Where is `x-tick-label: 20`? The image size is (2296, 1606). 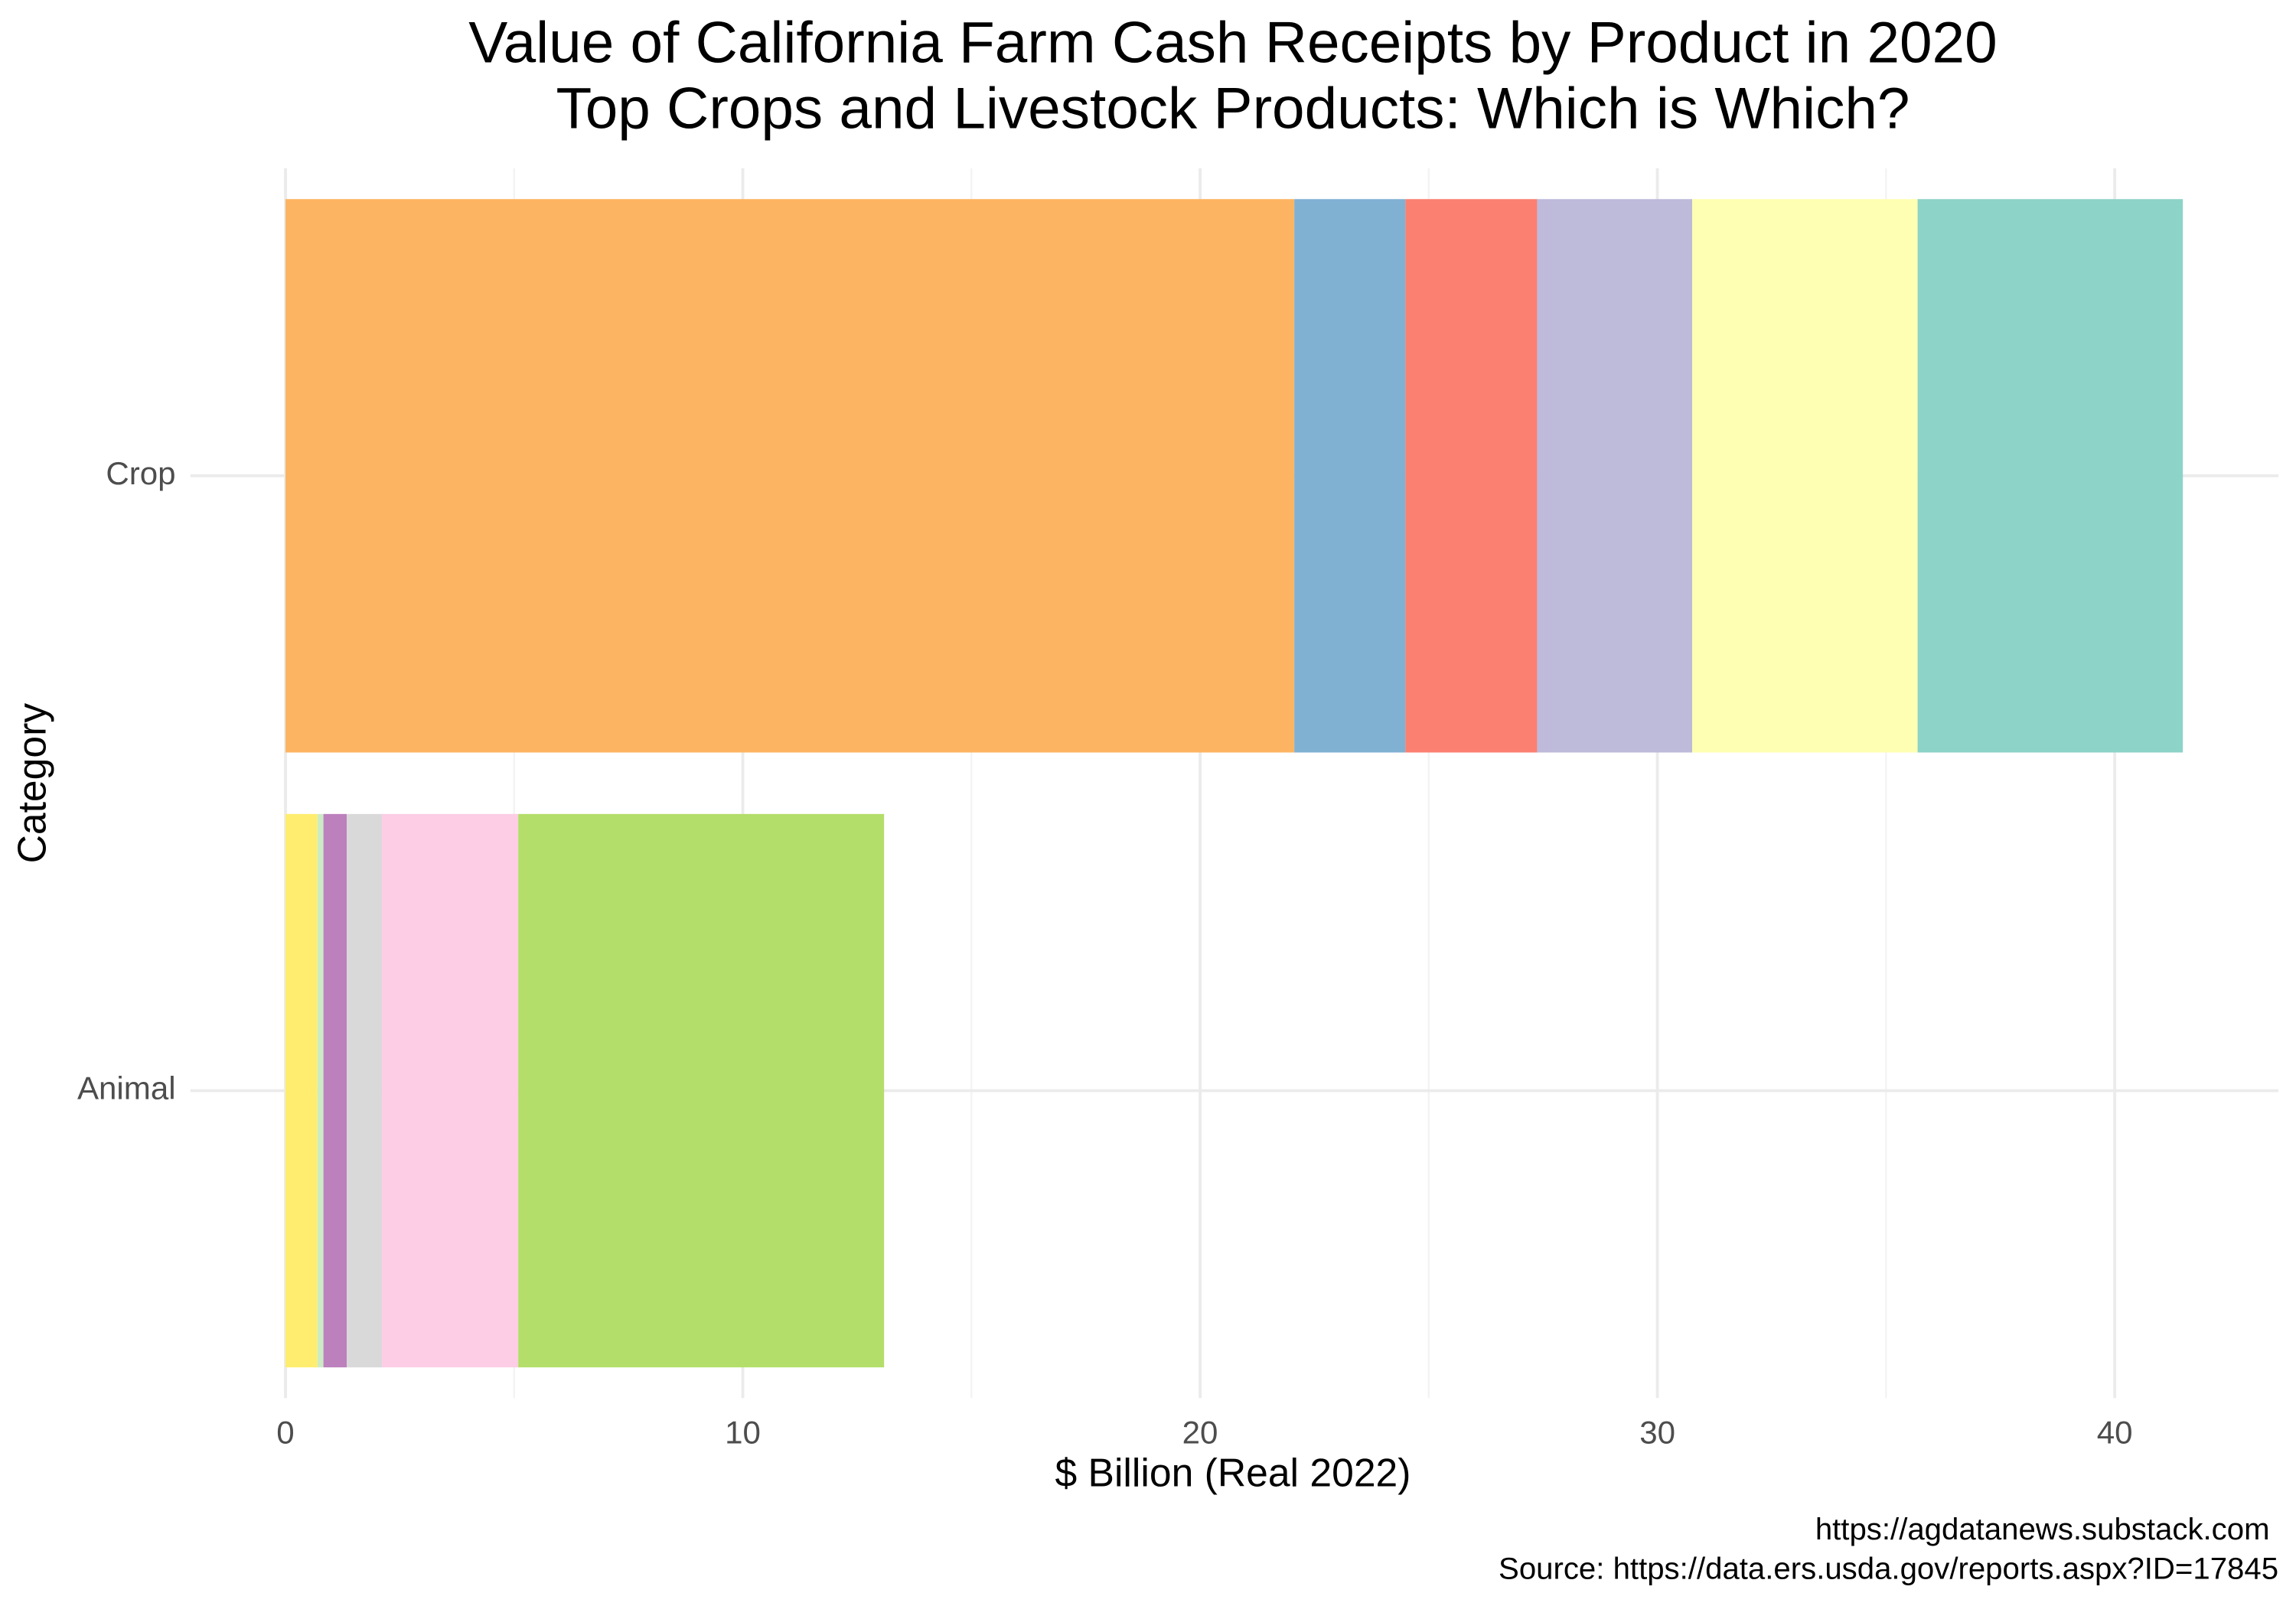
x-tick-label: 20 is located at coordinates (1200, 1432).